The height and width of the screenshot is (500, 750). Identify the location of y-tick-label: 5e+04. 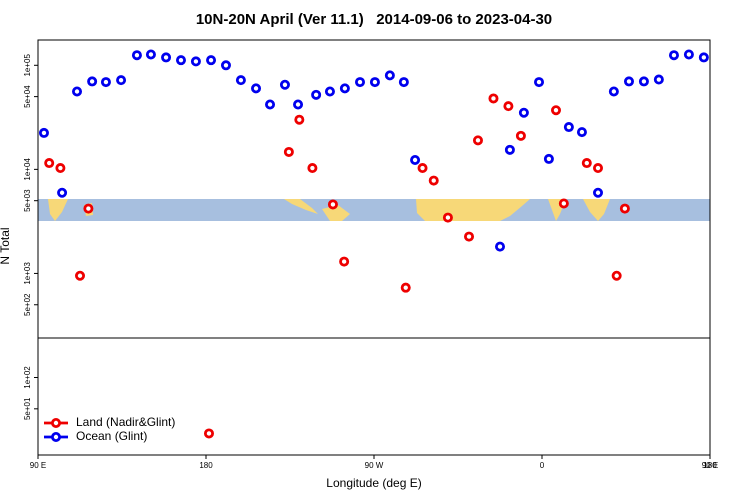
(27, 96).